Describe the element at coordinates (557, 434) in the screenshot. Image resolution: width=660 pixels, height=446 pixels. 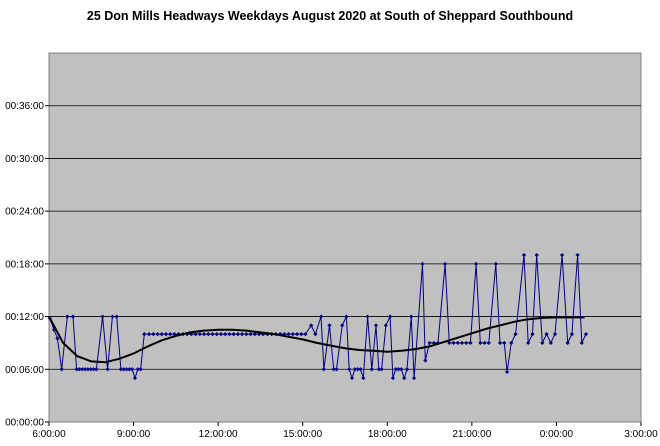
I see `x-tick-label: 0:00:00` at that location.